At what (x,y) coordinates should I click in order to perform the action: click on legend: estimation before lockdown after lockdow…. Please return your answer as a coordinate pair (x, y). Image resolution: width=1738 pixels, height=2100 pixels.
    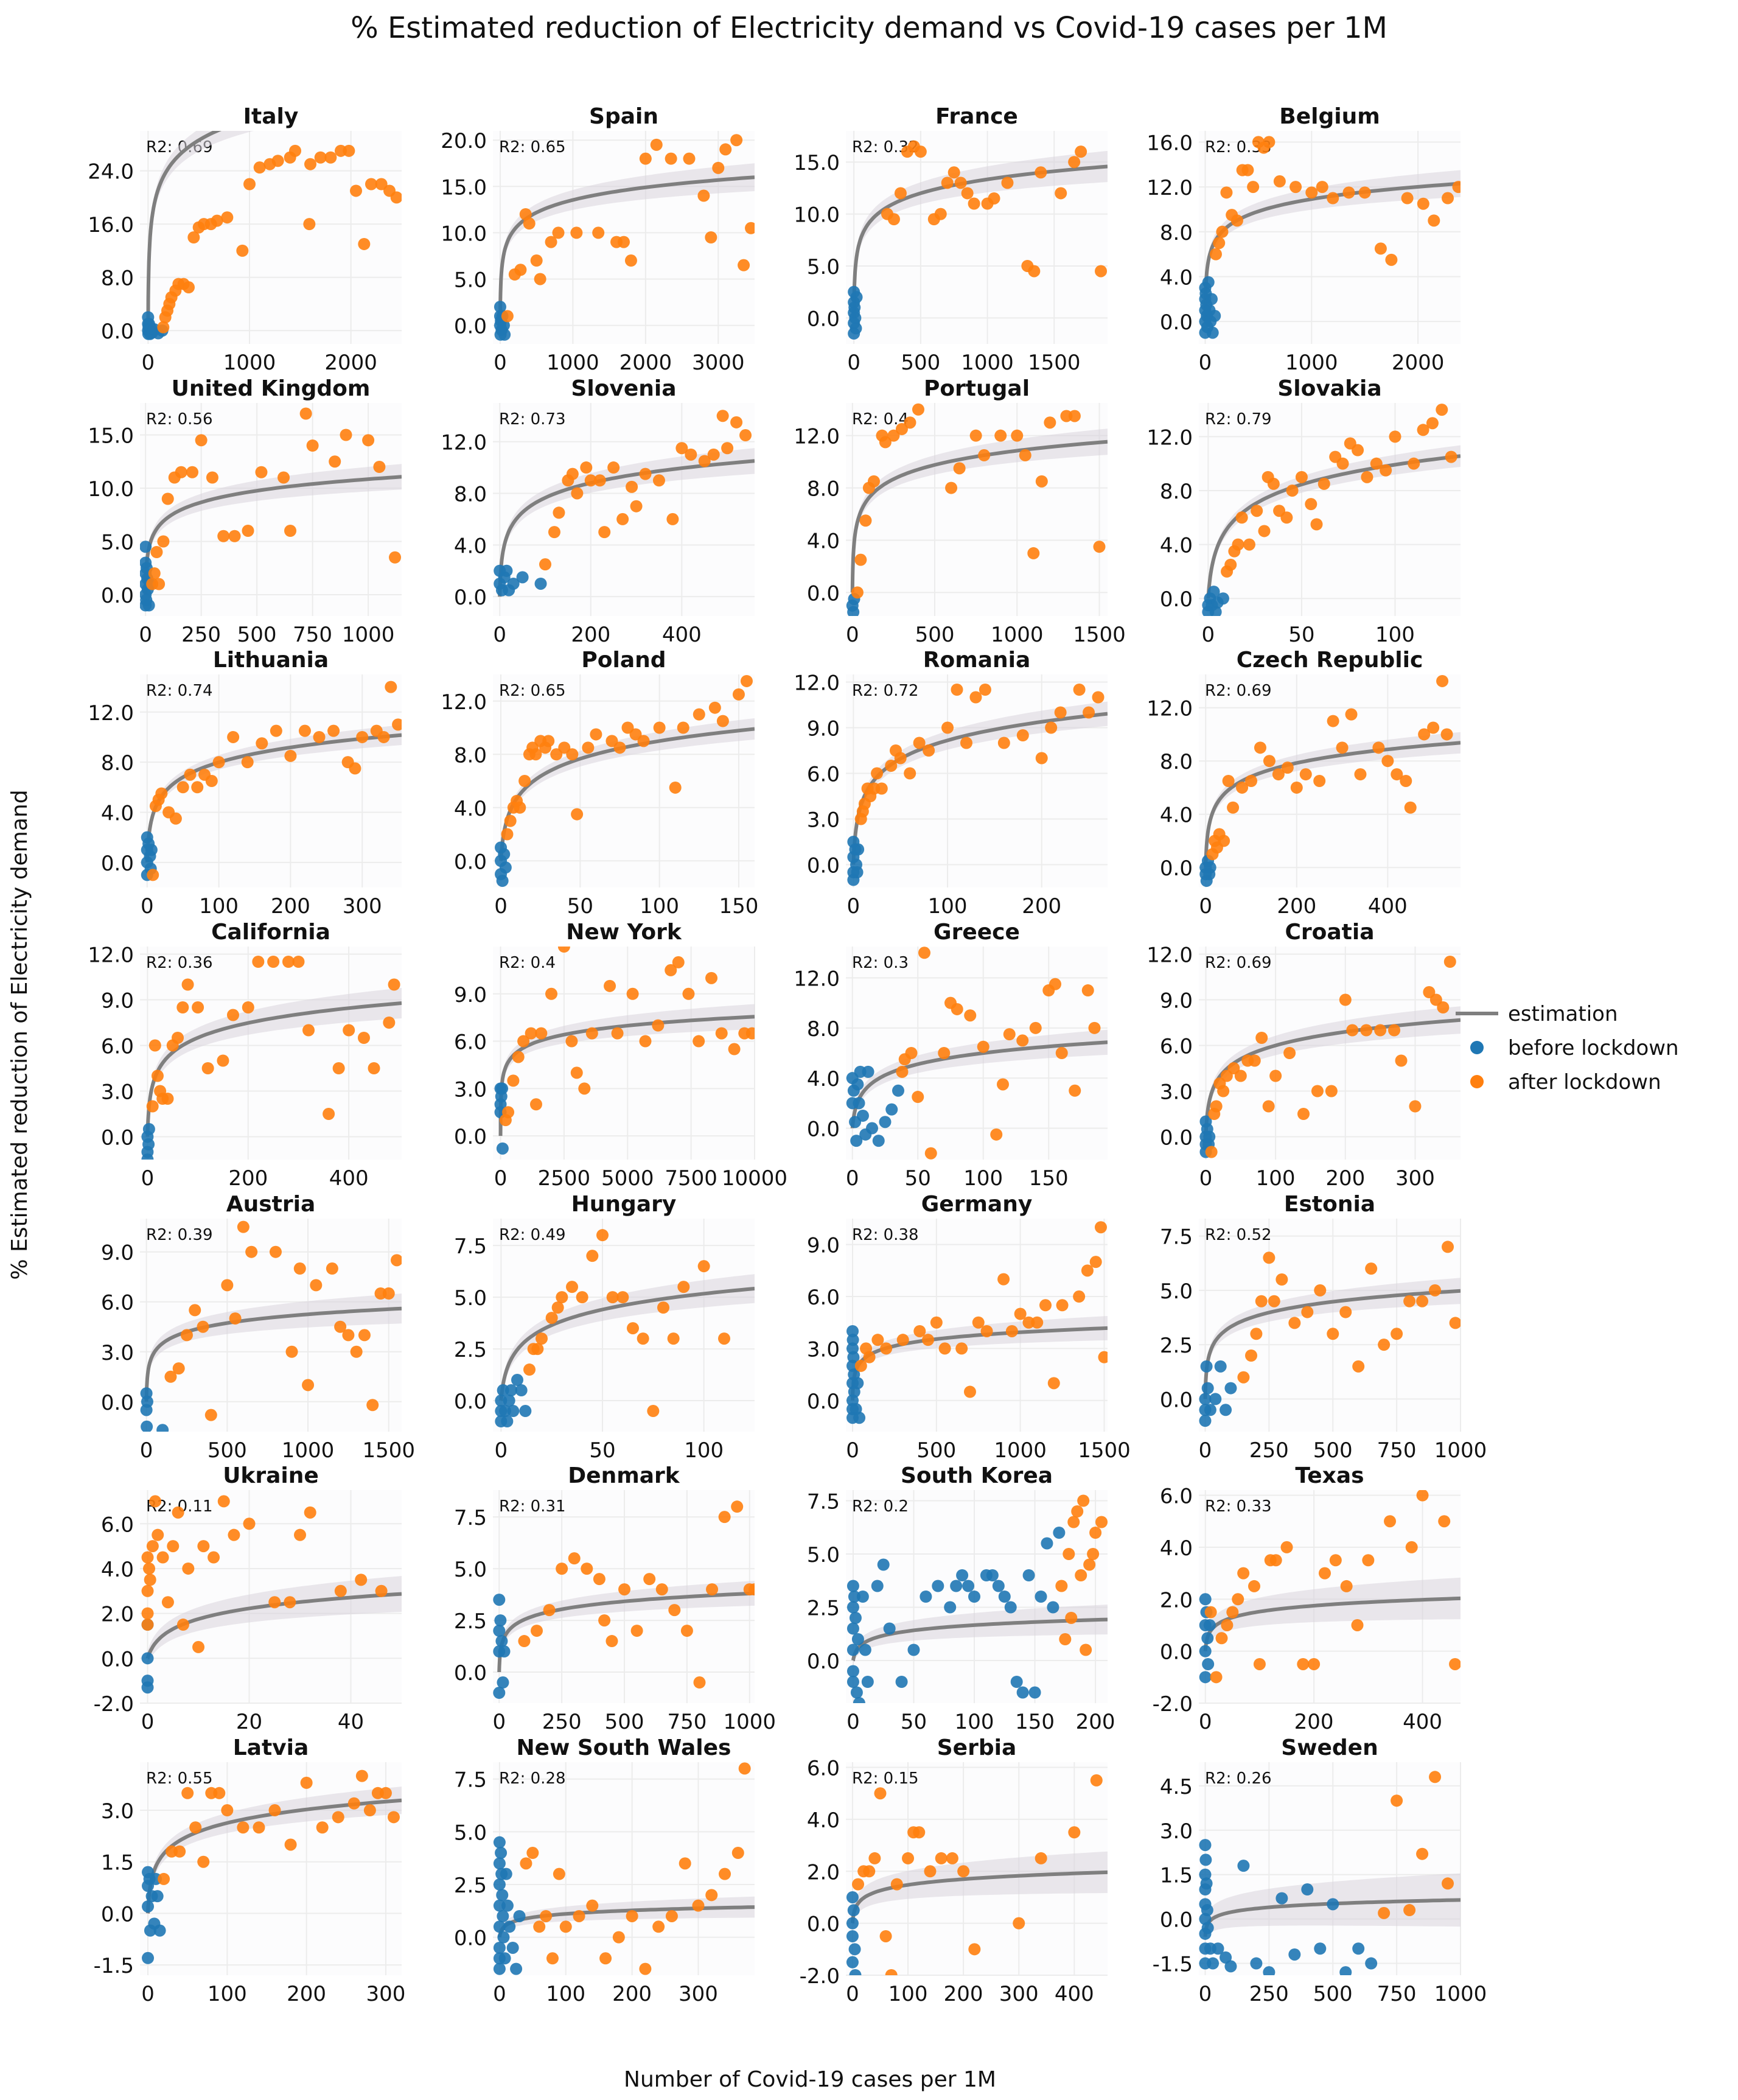
    Looking at the image, I should click on (1567, 1048).